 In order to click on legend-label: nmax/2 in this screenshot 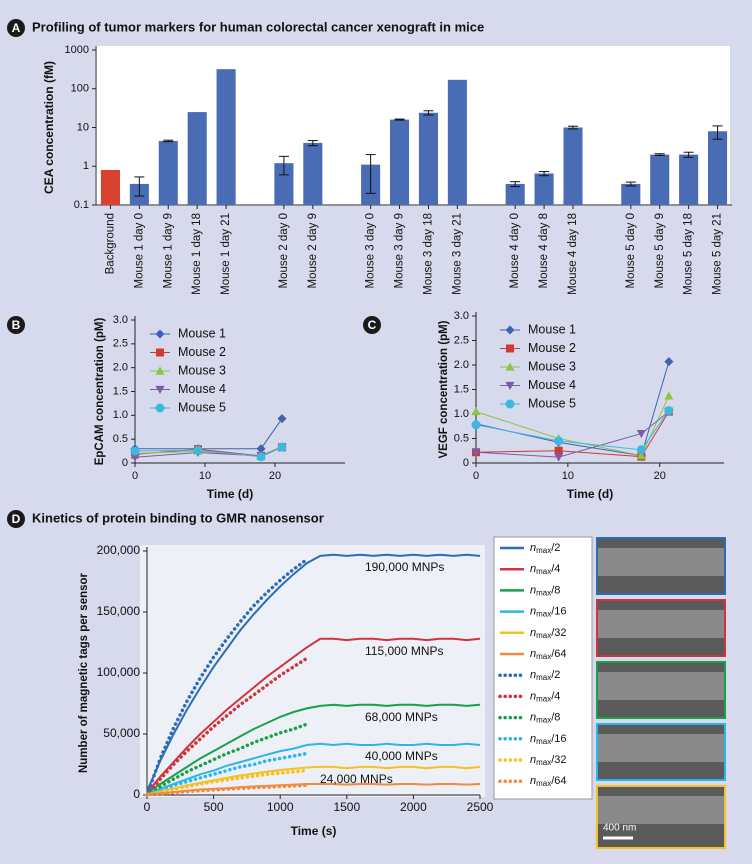, I will do `click(545, 548)`.